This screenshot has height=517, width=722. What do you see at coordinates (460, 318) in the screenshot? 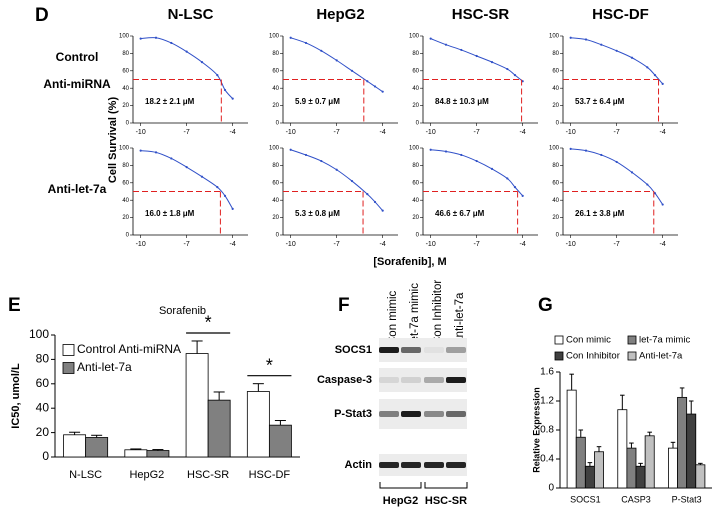
I see `lane-label: Anti-let-7a` at bounding box center [460, 318].